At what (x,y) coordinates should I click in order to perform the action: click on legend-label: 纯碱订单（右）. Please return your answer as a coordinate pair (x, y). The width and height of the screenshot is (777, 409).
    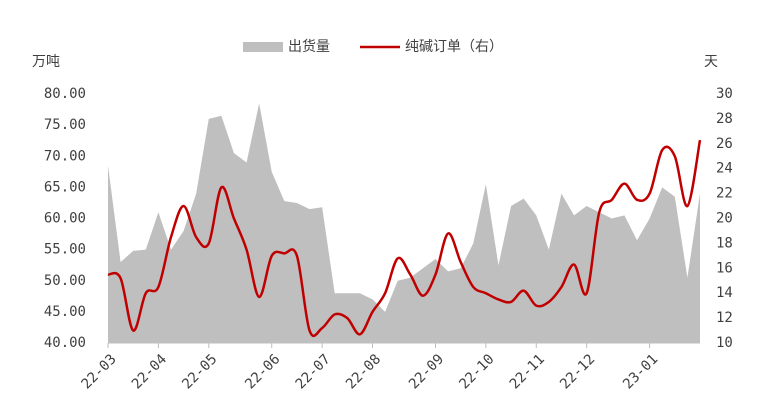
    Looking at the image, I should click on (454, 47).